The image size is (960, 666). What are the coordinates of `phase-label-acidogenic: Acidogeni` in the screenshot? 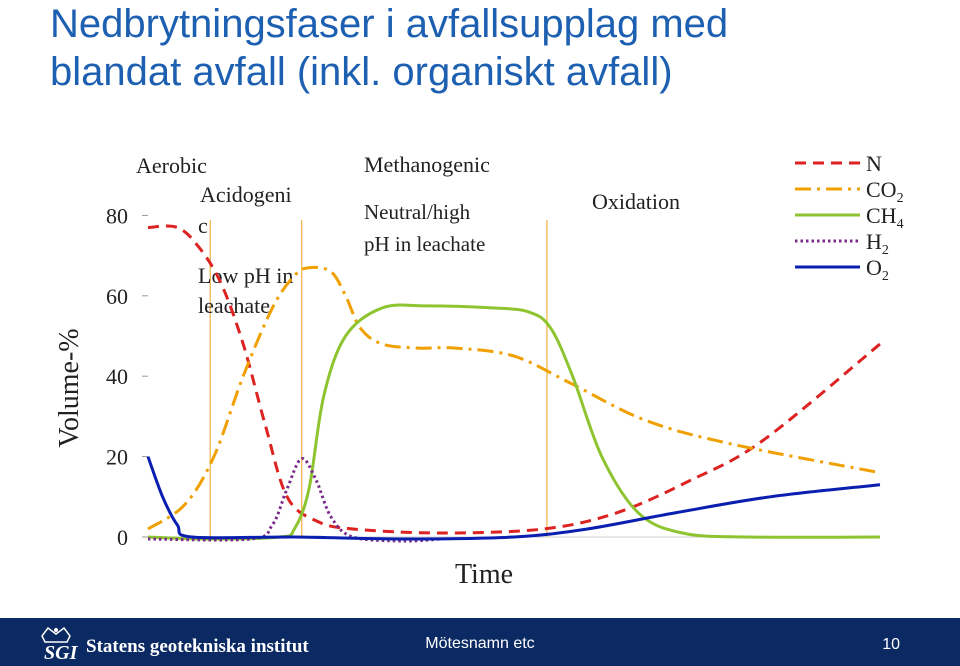 It's located at (246, 194).